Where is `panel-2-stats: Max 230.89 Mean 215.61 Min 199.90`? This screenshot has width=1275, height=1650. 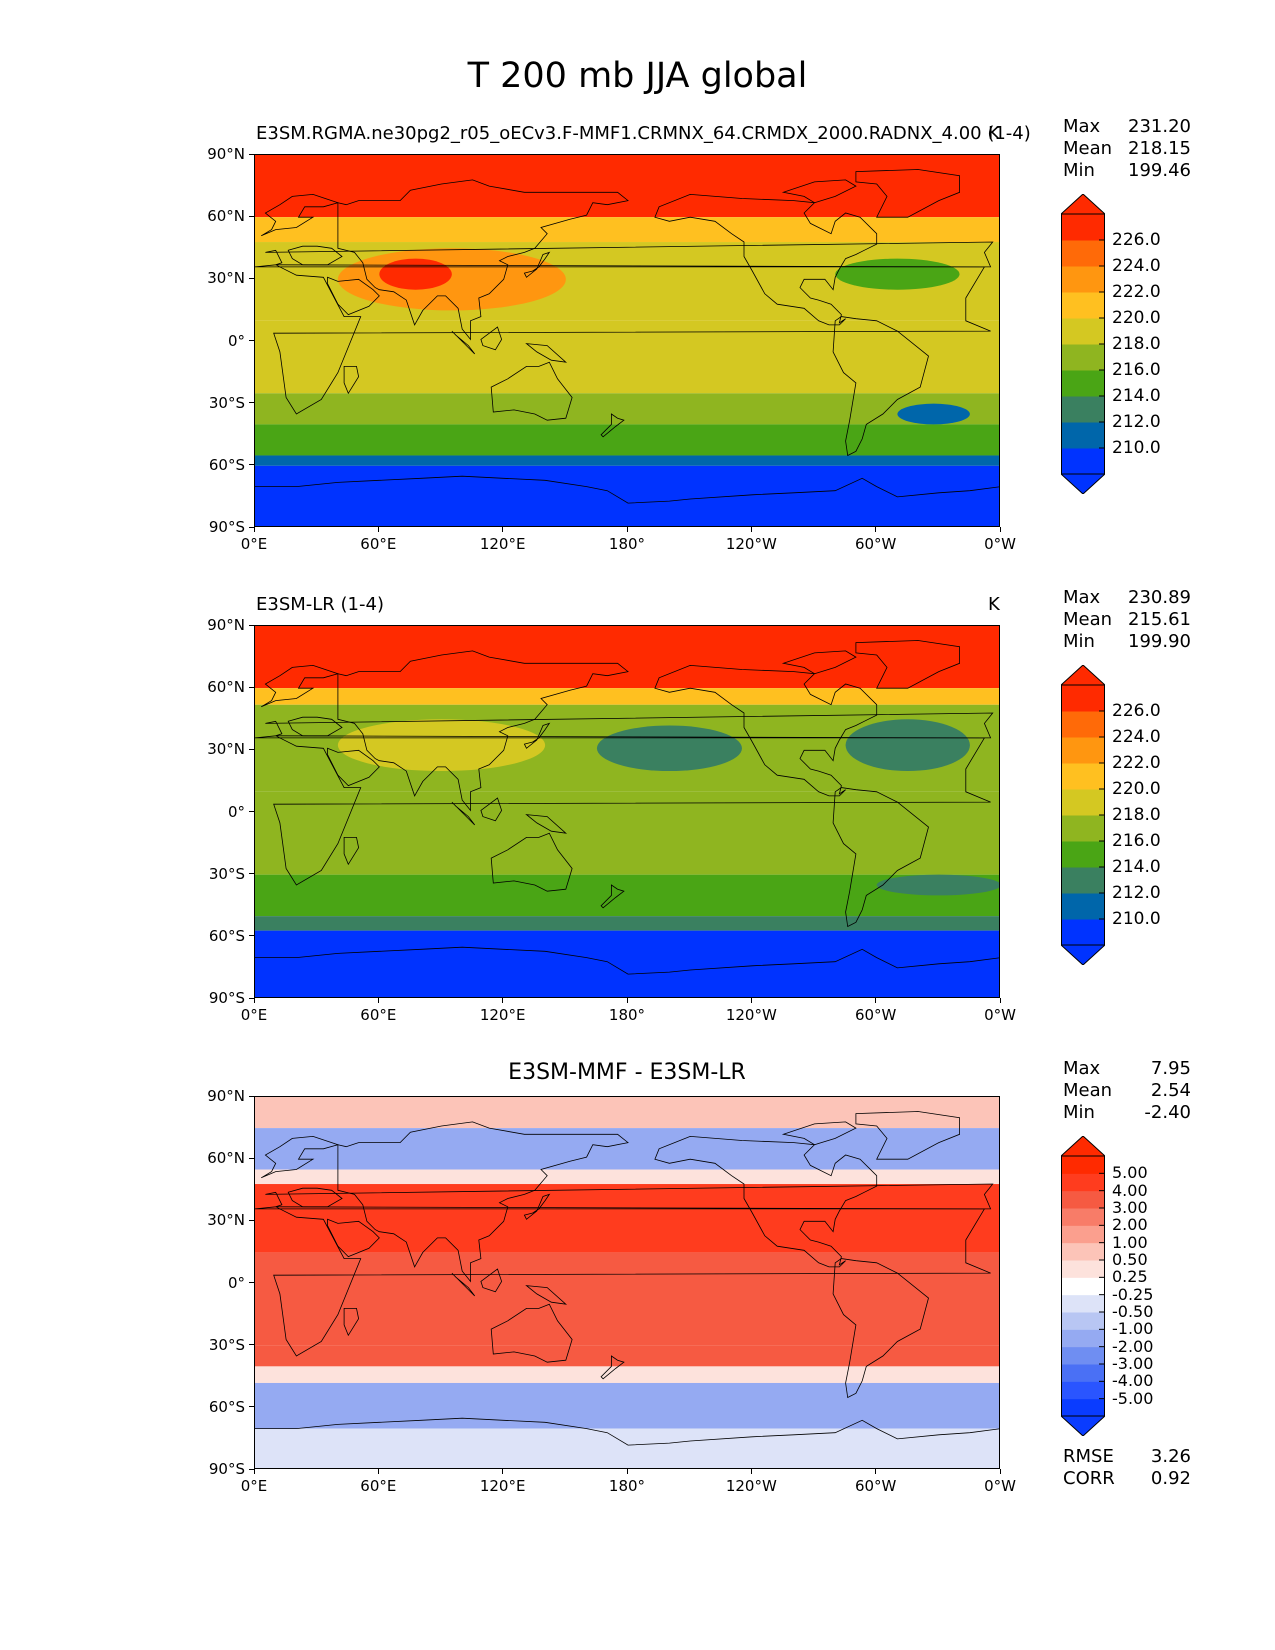 panel-2-stats: Max 230.89 Mean 215.61 Min 199.90 is located at coordinates (1127, 620).